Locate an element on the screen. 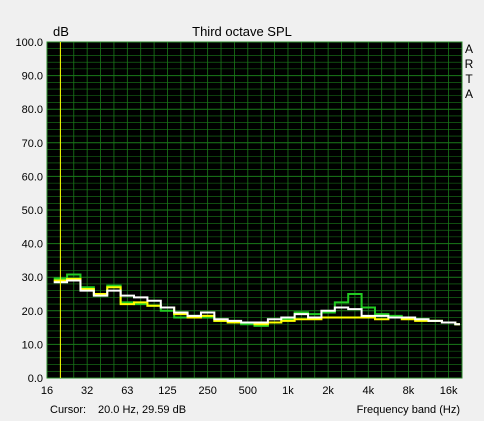 The width and height of the screenshot is (484, 421). y-tick-label: 40.0 is located at coordinates (32, 245).